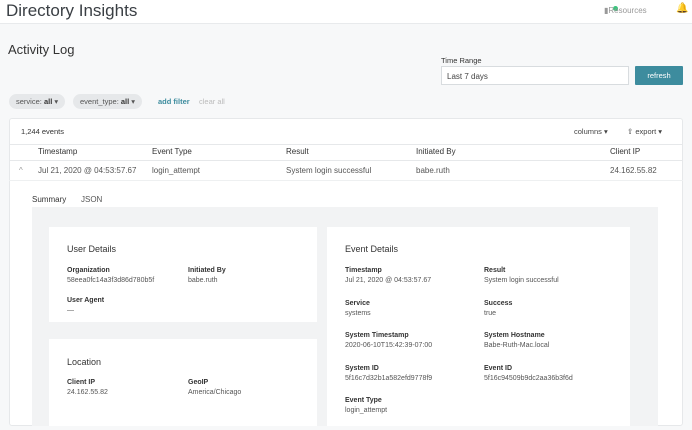  I want to click on event-id-value: 5f16c94509b9dc2aa36b3f6d, so click(528, 378).